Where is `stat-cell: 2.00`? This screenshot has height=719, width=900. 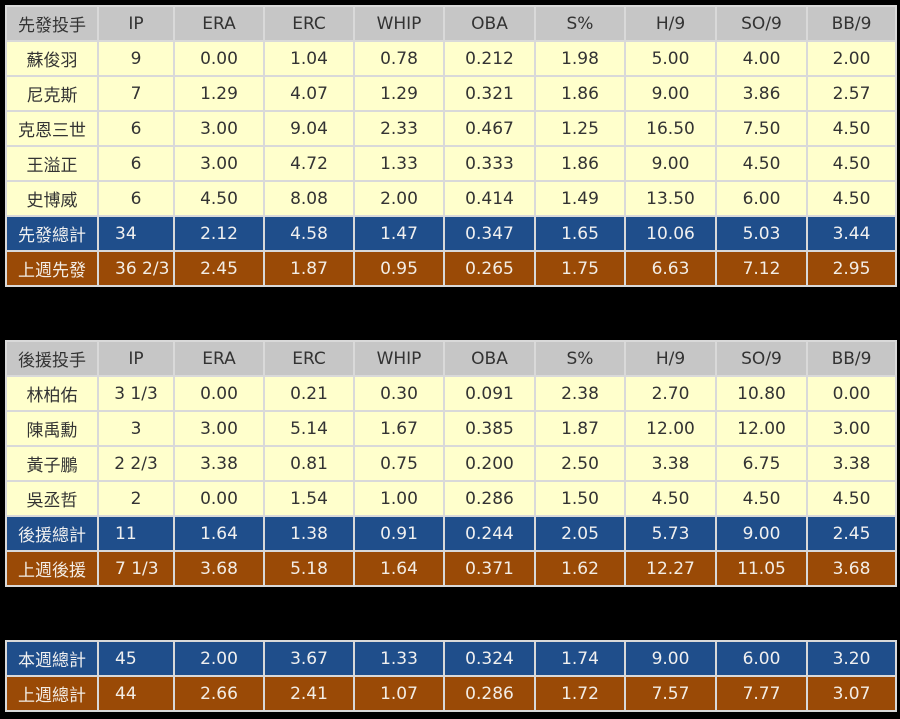 stat-cell: 2.00 is located at coordinates (219, 658).